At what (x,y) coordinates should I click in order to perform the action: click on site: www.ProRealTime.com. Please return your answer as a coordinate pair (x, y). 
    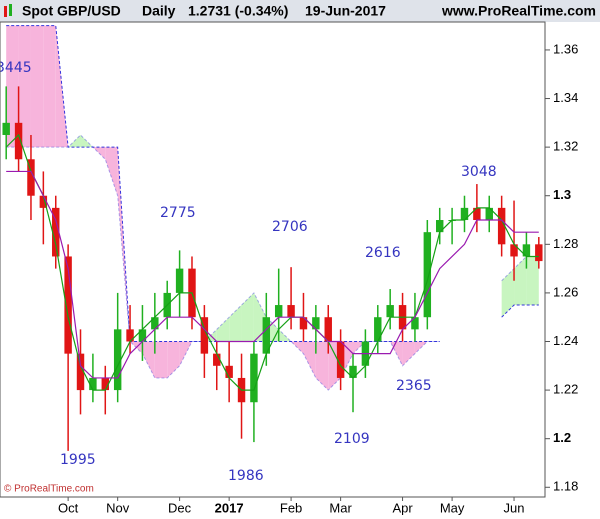
    Looking at the image, I should click on (518, 11).